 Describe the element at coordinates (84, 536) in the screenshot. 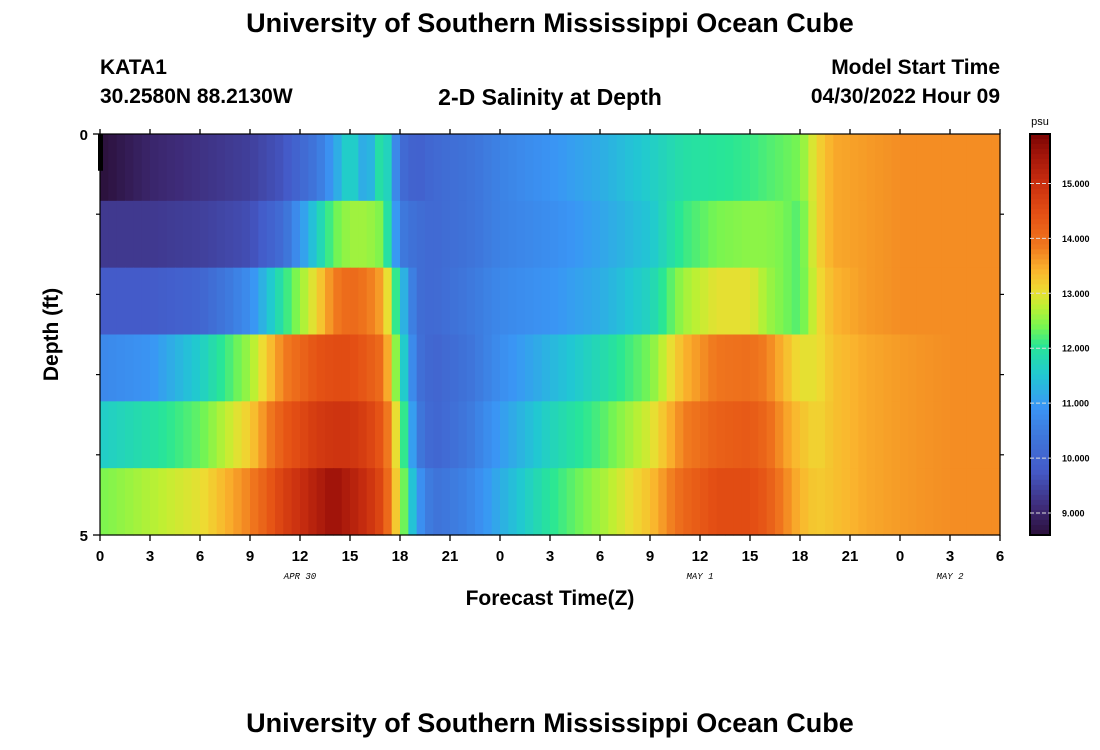

I see `y-tick-label: 5` at that location.